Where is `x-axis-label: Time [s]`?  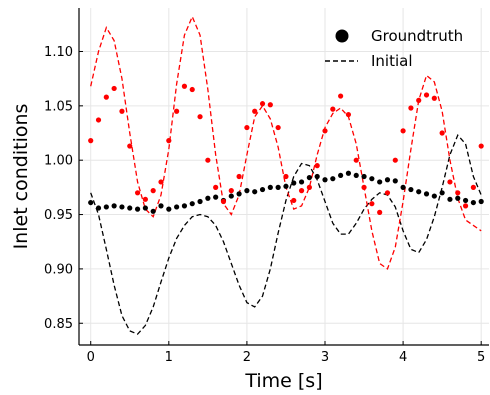
x-axis-label: Time [s] is located at coordinates (283, 381).